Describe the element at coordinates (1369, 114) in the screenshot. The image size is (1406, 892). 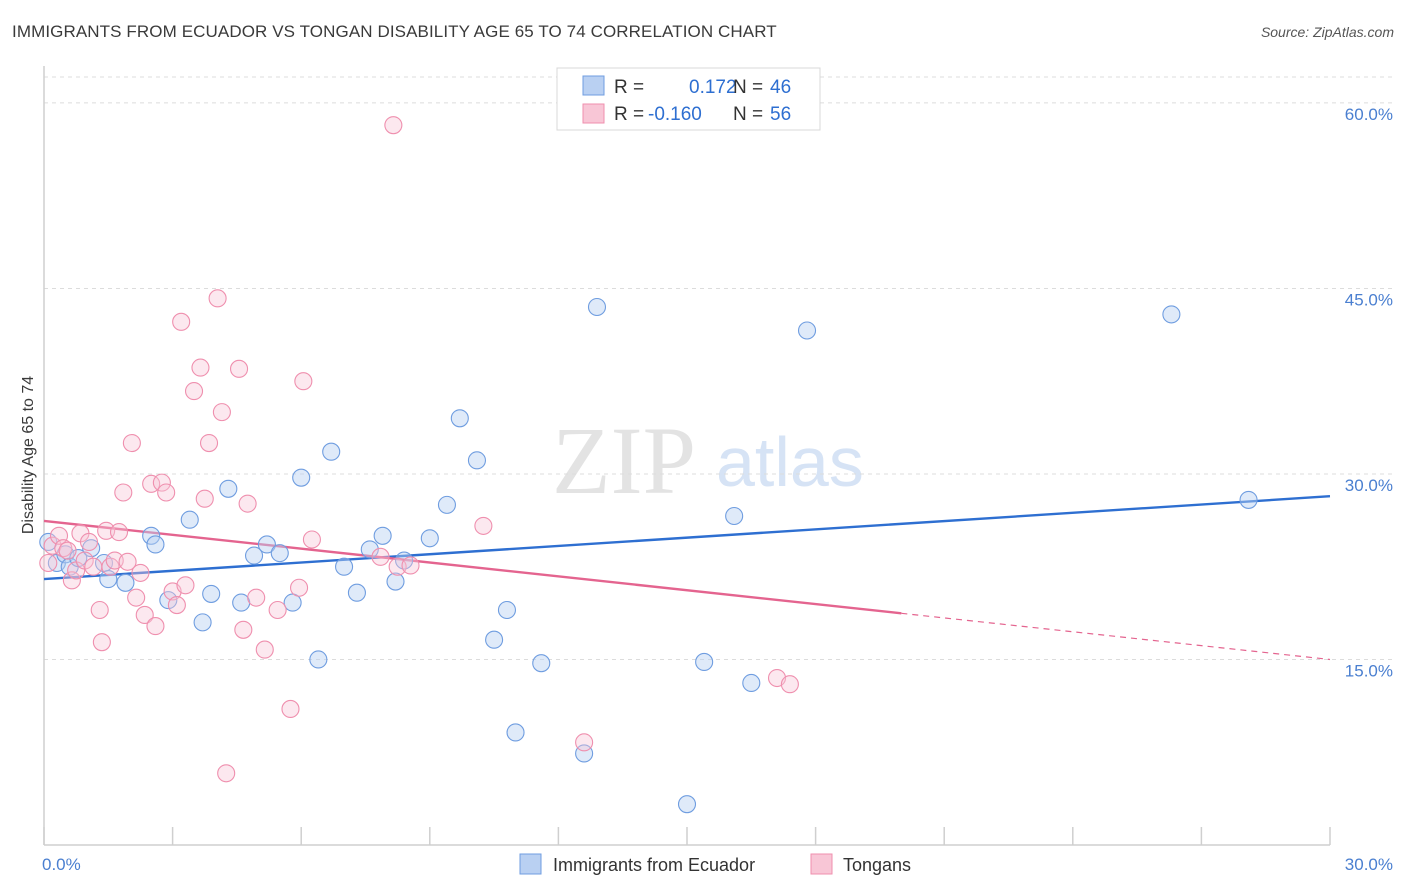
I see `y-tick-label-3: 60.0%` at that location.